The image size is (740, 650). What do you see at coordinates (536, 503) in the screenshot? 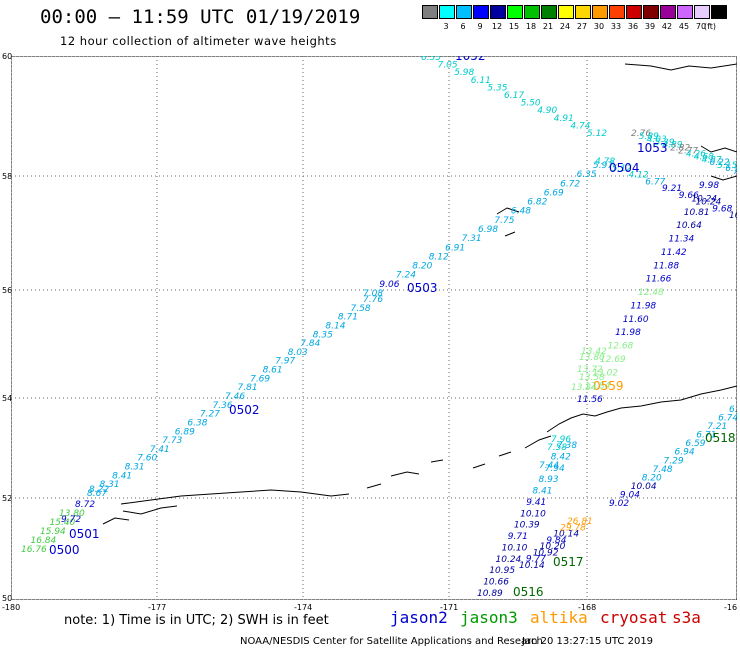
I see `wave-height-value: 9.41` at bounding box center [536, 503].